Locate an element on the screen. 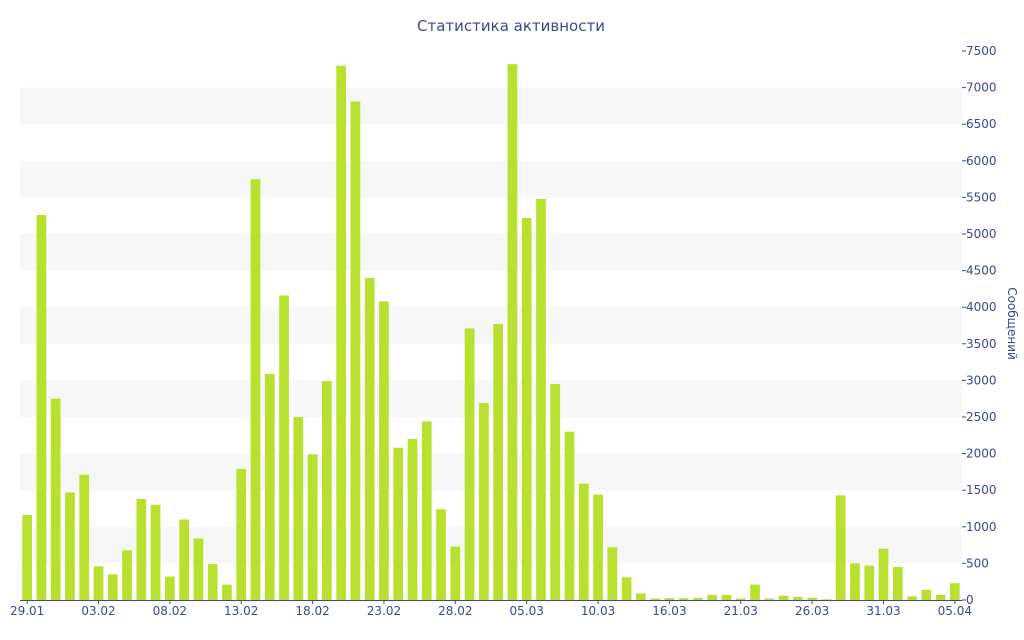 Image resolution: width=1024 pixels, height=640 pixels. x-tick-label: 31.03 is located at coordinates (883, 611).